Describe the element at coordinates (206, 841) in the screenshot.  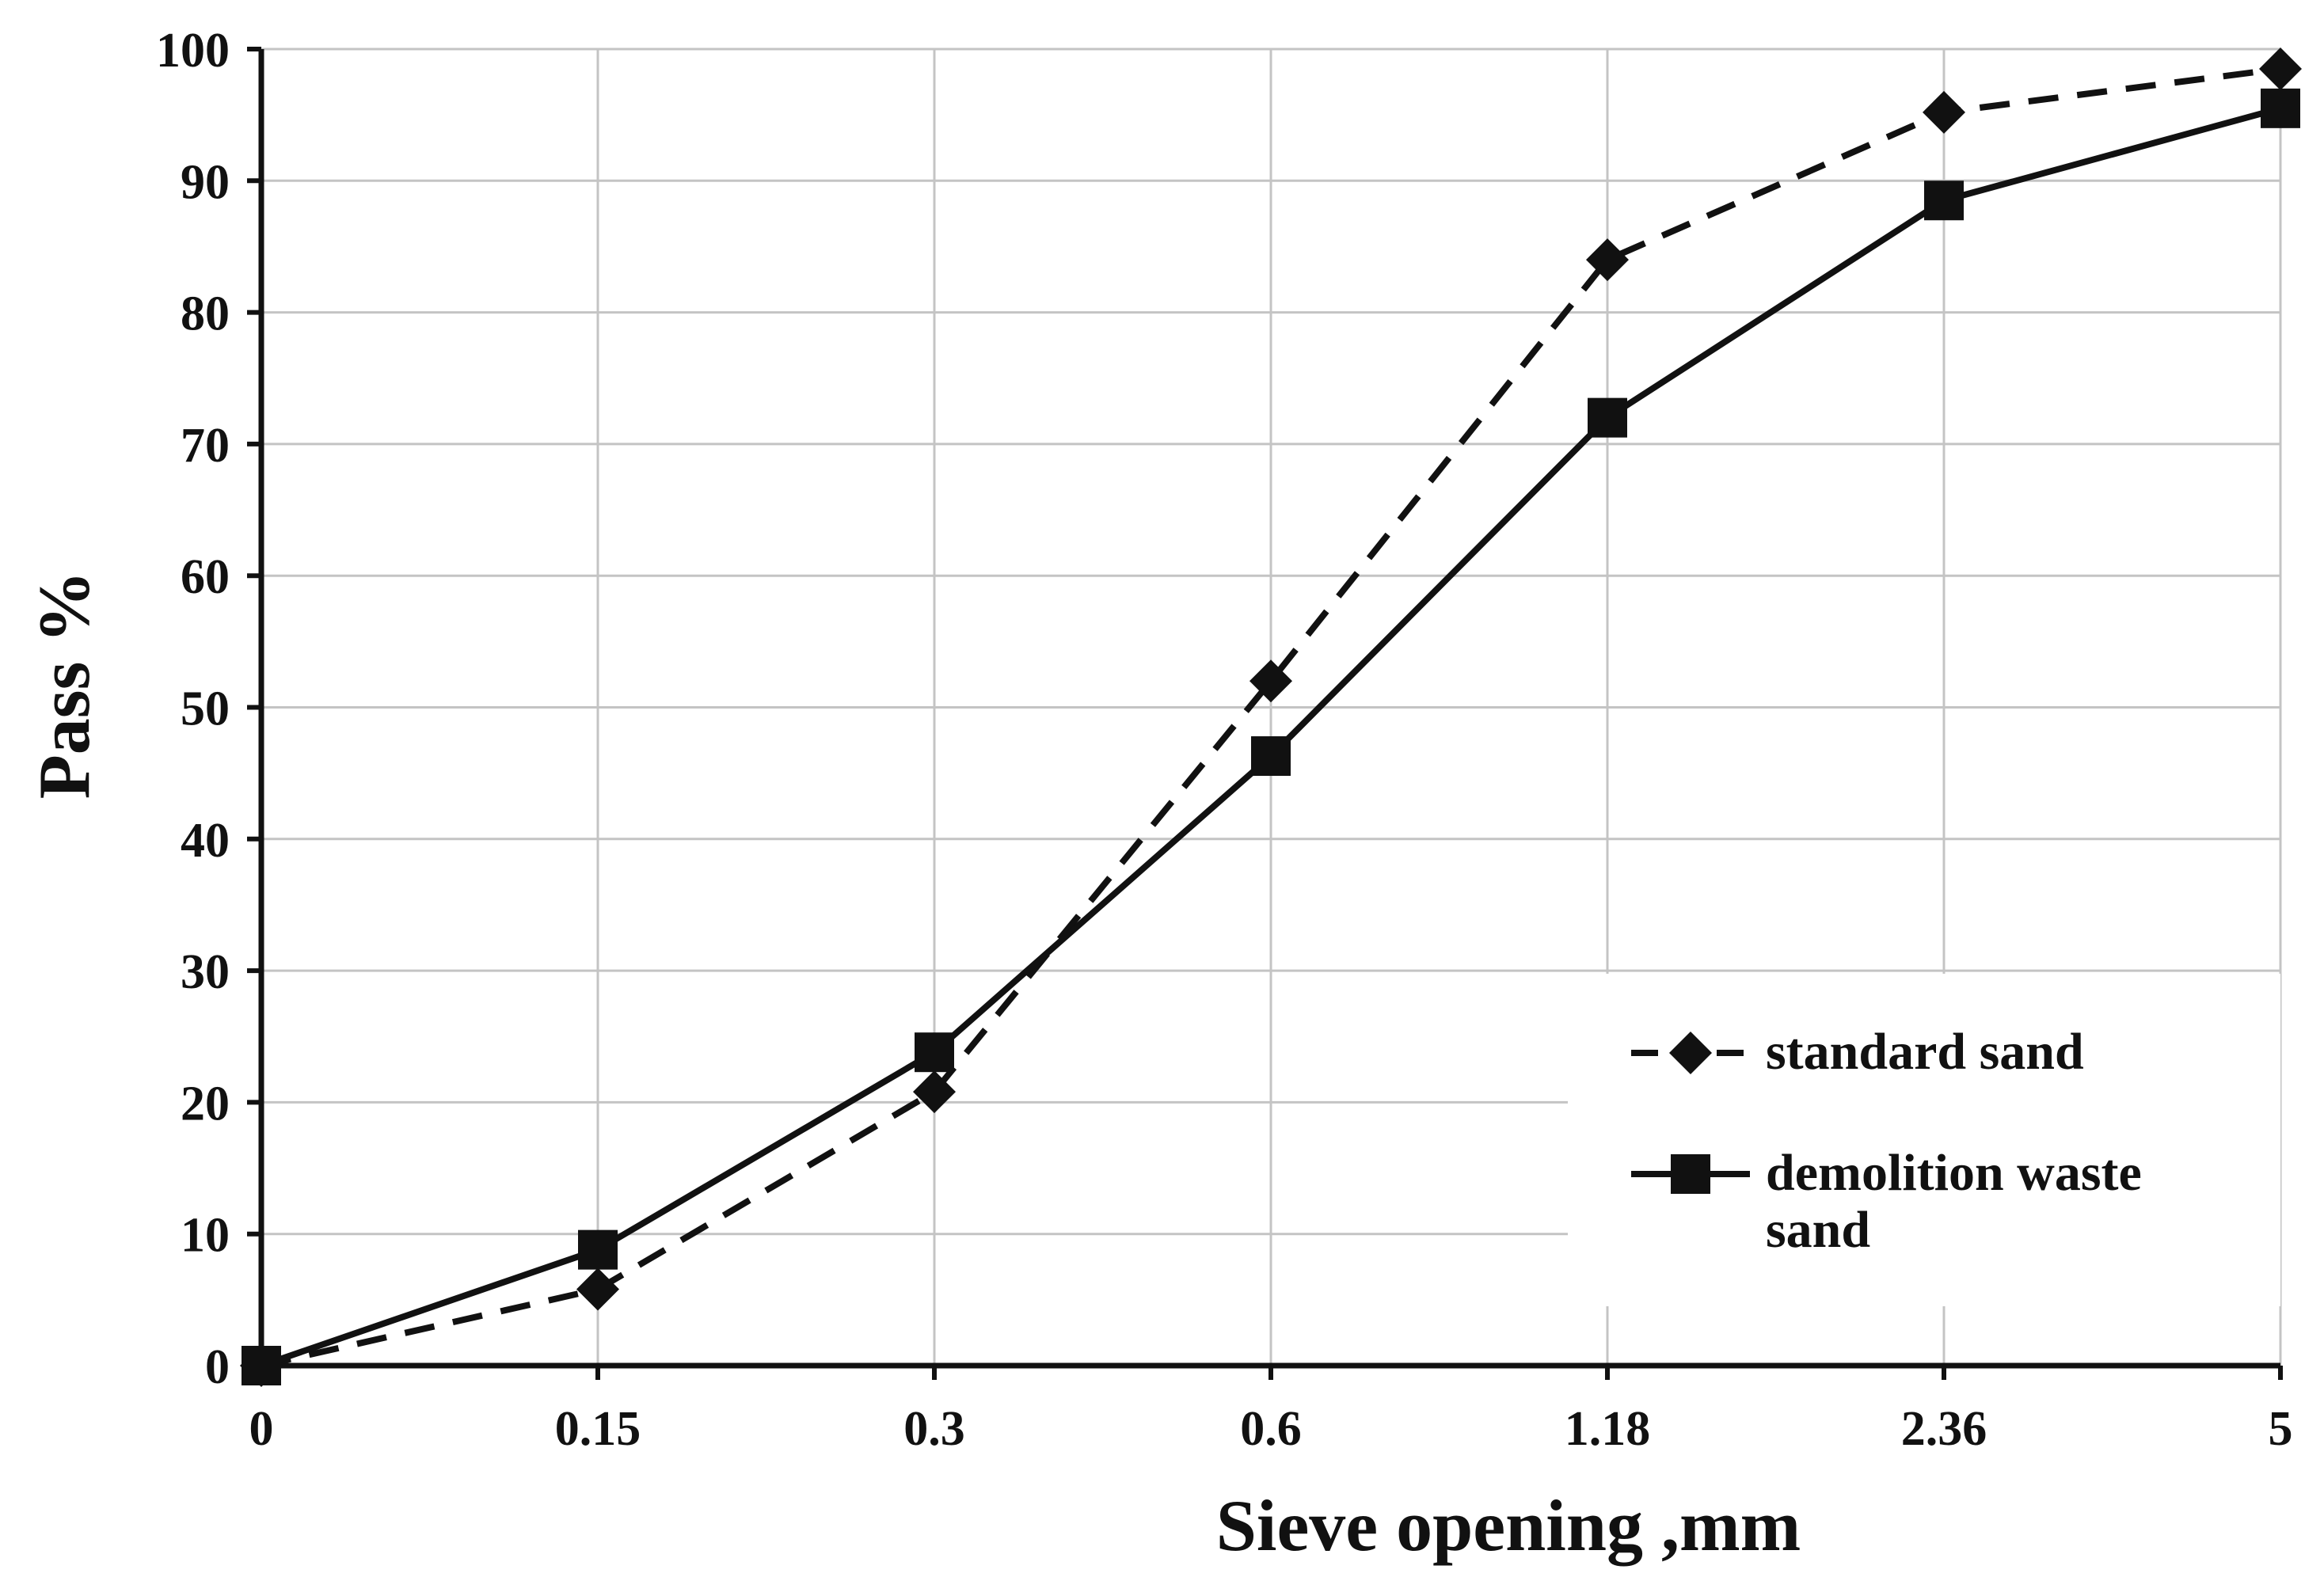
I see `y-tick-label: 40` at that location.